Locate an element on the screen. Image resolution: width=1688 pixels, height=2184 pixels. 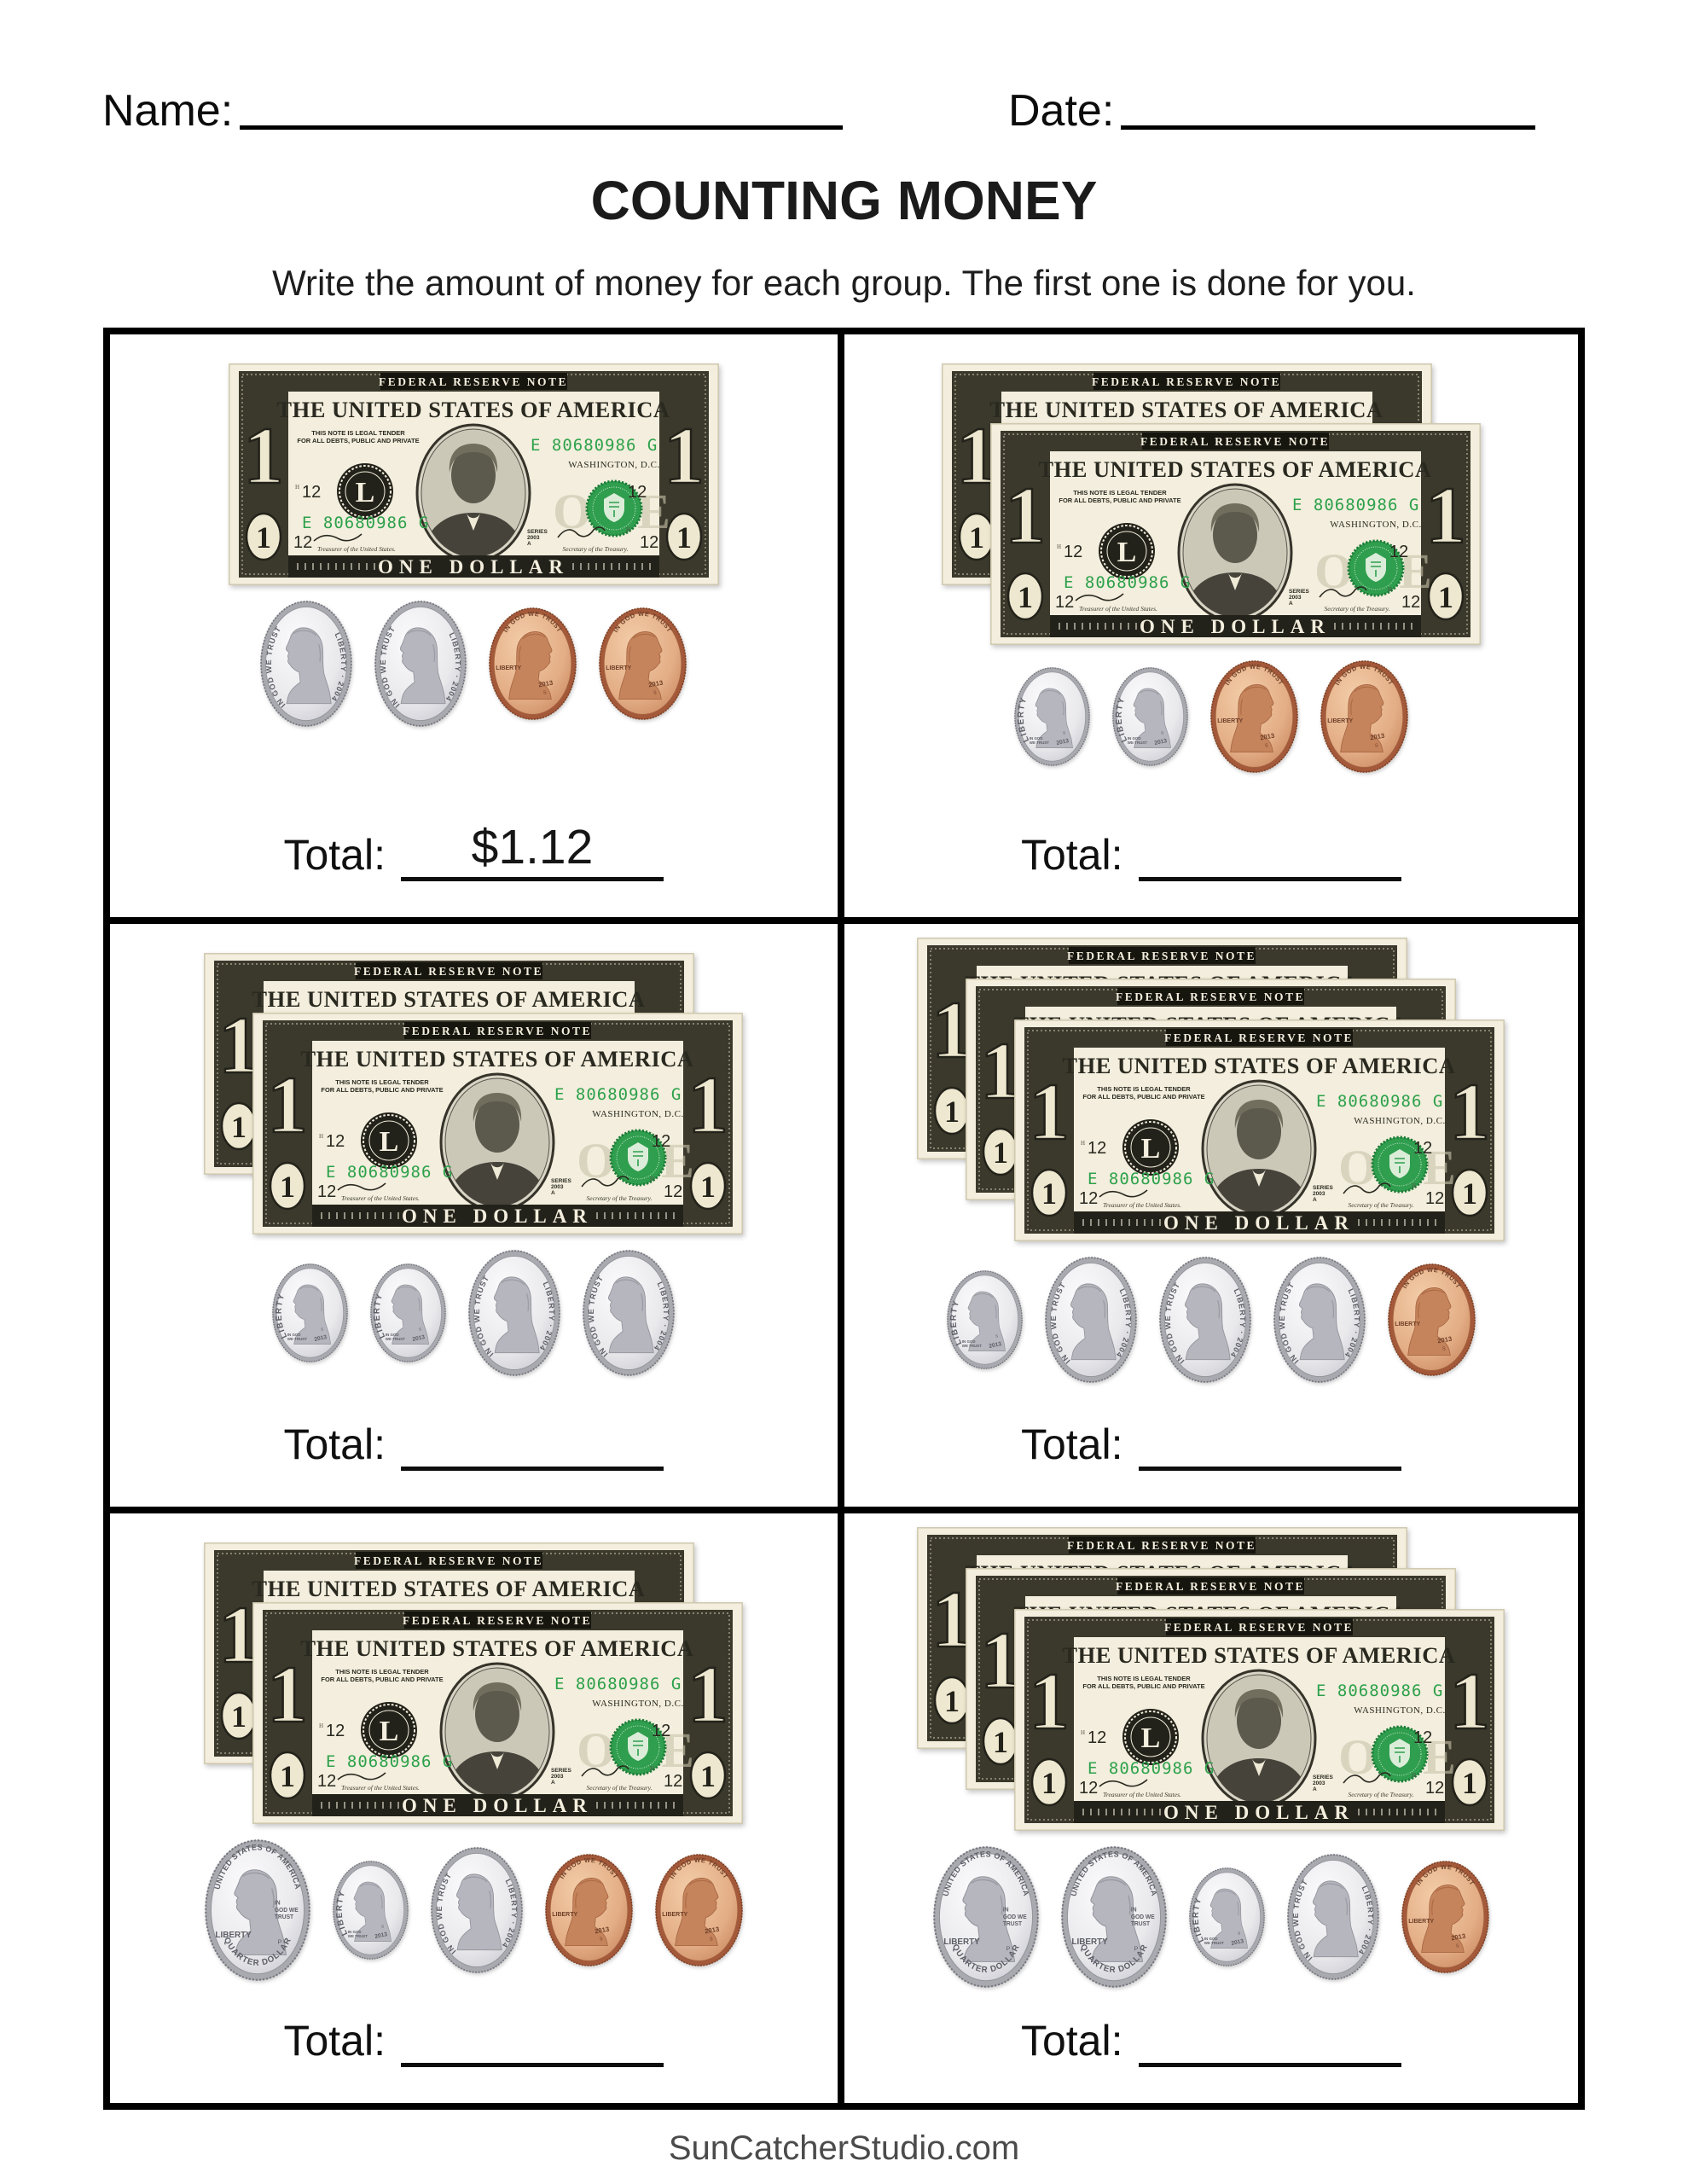
svg-text: ONE DOLLAR is located at coordinates (498, 1216).